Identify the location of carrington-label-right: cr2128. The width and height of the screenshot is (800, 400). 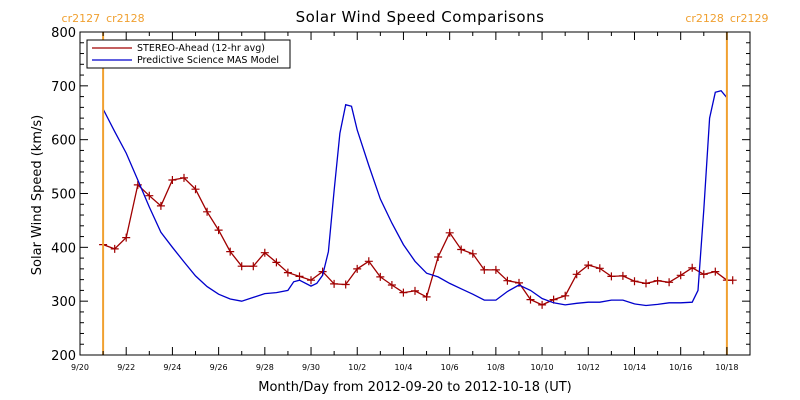
(125, 18).